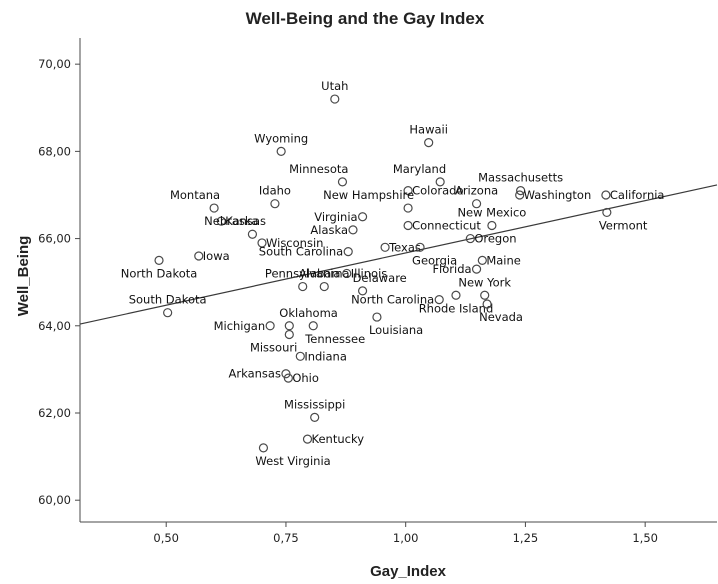  What do you see at coordinates (396, 330) in the screenshot?
I see `point-label: Louisiana` at bounding box center [396, 330].